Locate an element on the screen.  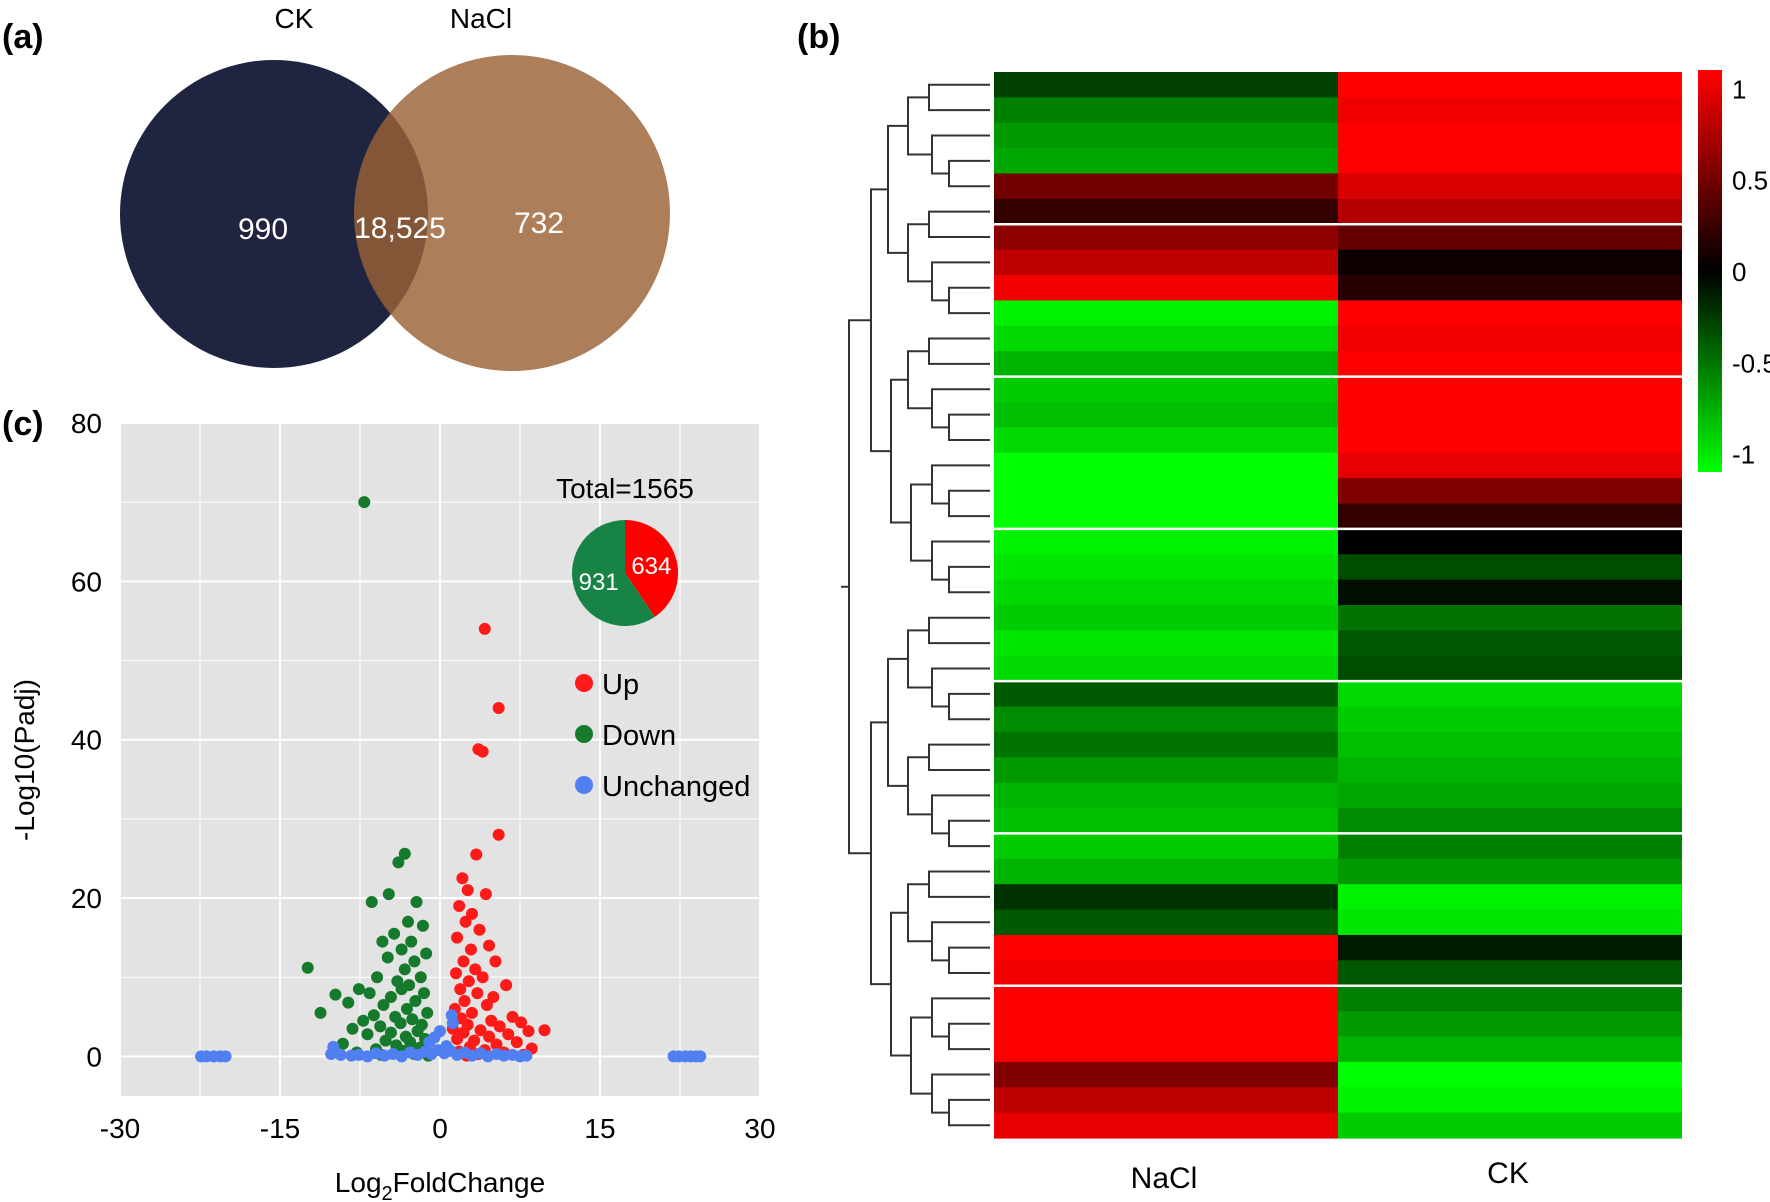
legend-unchanged-marker is located at coordinates (584, 785).